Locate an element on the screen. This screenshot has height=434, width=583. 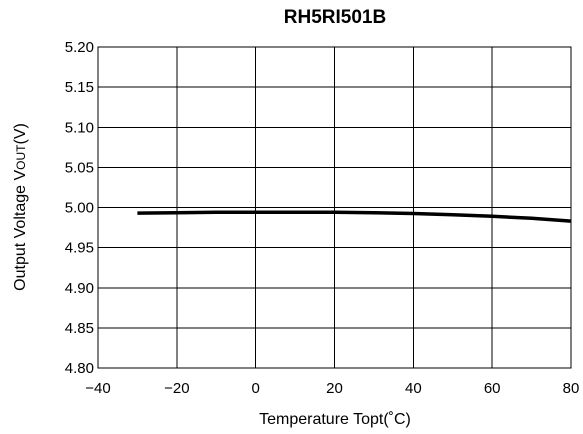
y-tick-label: 5.05 is located at coordinates (79, 167).